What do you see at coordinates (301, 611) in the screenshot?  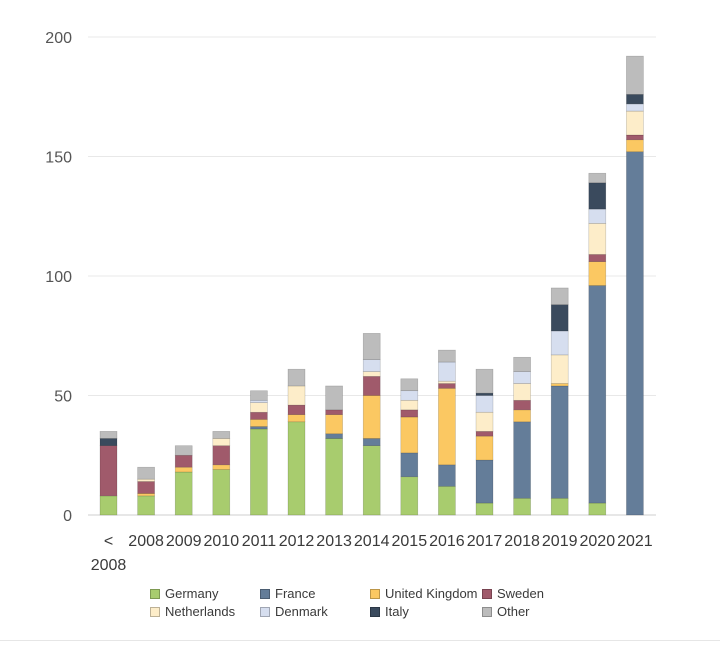 I see `legend-label: Denmark` at bounding box center [301, 611].